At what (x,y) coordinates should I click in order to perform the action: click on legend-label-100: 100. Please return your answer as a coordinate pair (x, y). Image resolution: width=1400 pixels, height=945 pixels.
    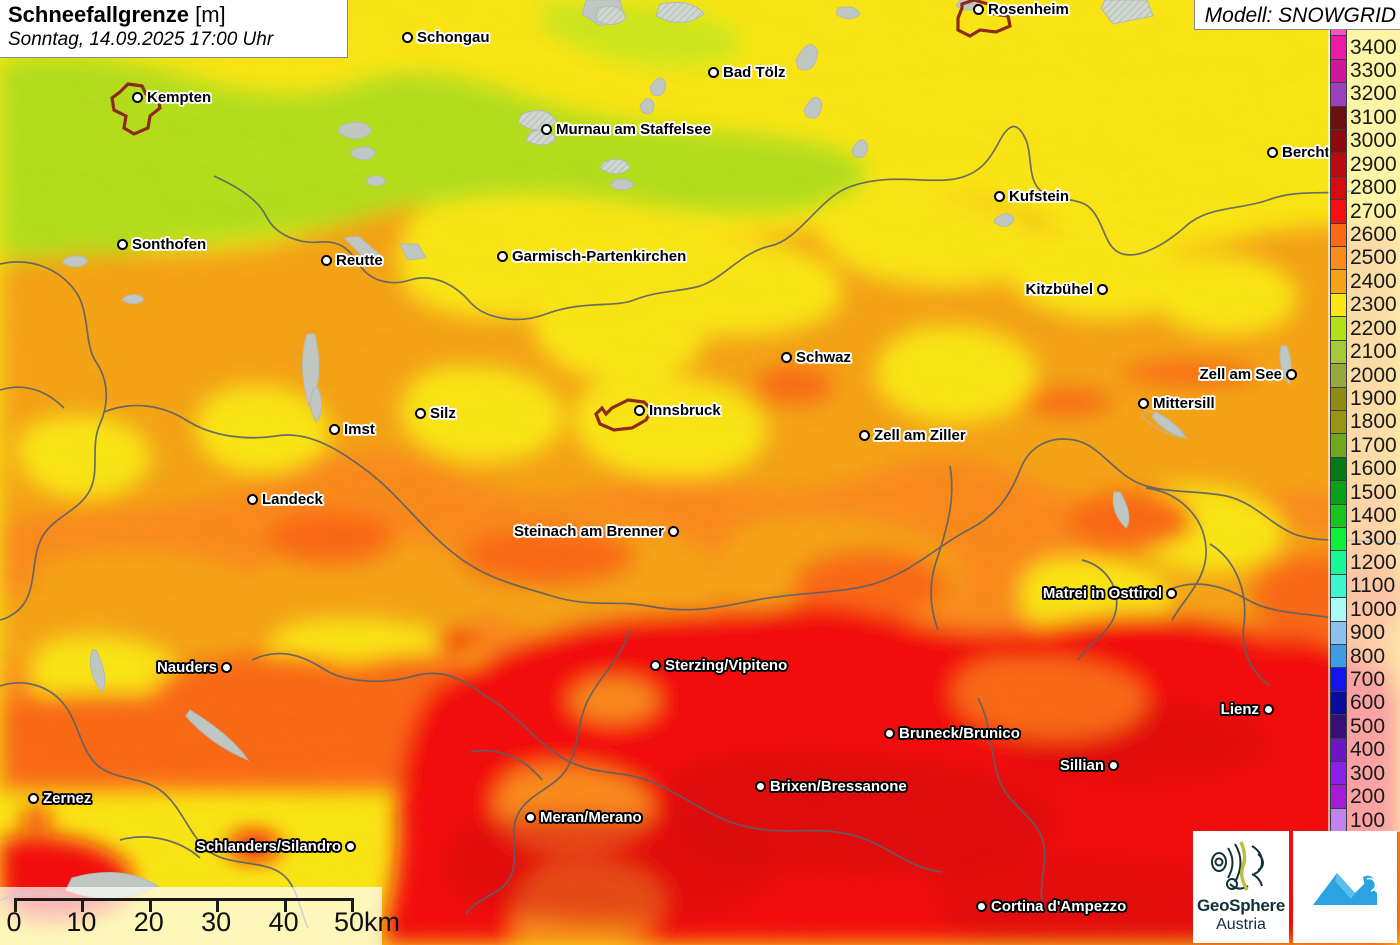
    Looking at the image, I should click on (1368, 820).